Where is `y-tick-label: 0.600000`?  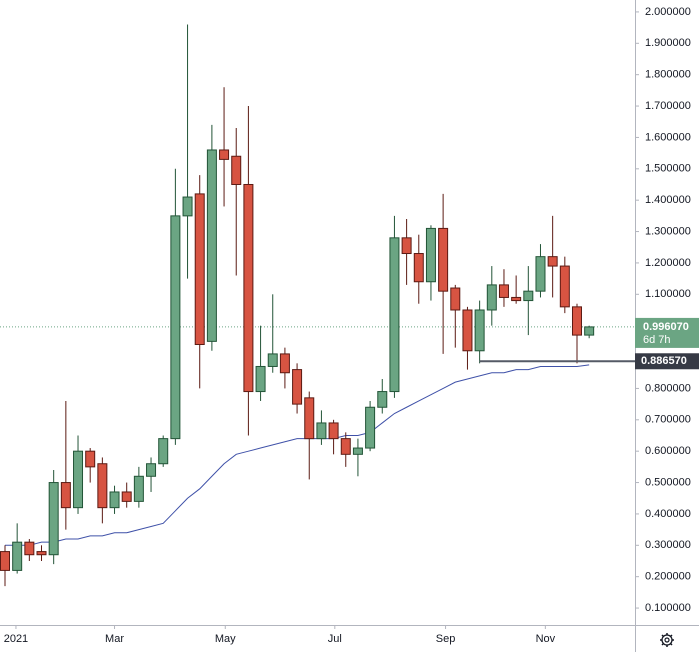
y-tick-label: 0.600000 is located at coordinates (668, 451).